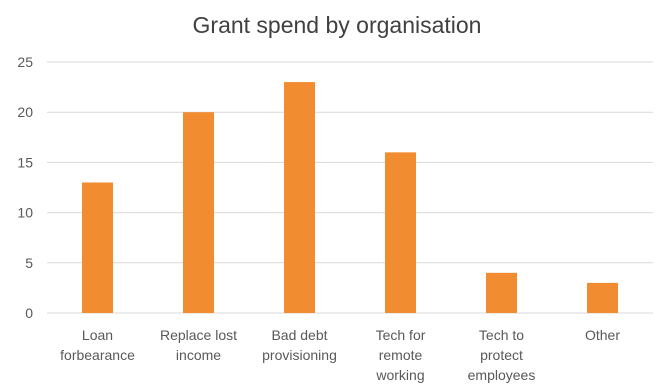 This screenshot has height=388, width=656. What do you see at coordinates (25, 62) in the screenshot?
I see `y-tick-label: 25` at bounding box center [25, 62].